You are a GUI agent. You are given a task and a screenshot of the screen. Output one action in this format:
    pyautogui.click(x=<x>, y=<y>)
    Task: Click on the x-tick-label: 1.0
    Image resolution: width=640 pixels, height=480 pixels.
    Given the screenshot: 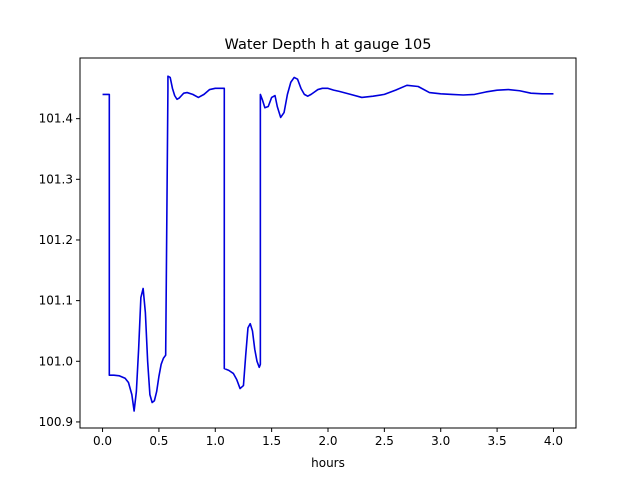 What is the action you would take?
    pyautogui.click(x=215, y=441)
    